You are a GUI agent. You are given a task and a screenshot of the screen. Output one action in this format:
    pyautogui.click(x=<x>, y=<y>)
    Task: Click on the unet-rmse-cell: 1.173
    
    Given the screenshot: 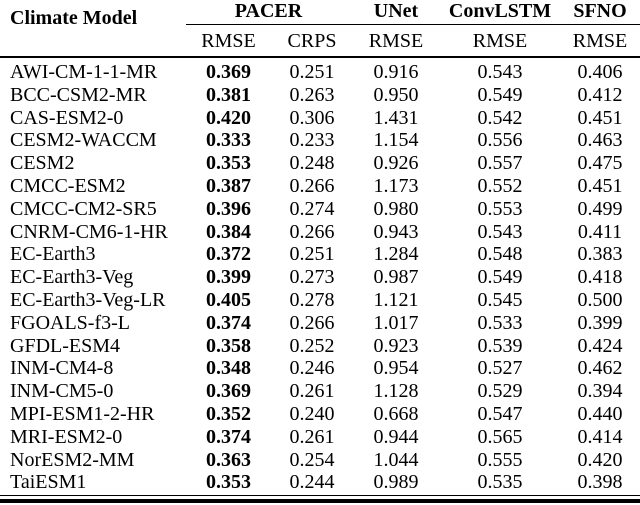 What is the action you would take?
    pyautogui.click(x=396, y=185)
    